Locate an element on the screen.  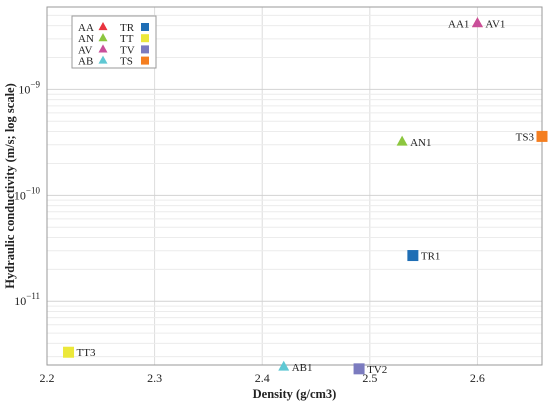
y-tick-label: 10−11 is located at coordinates (27, 299).